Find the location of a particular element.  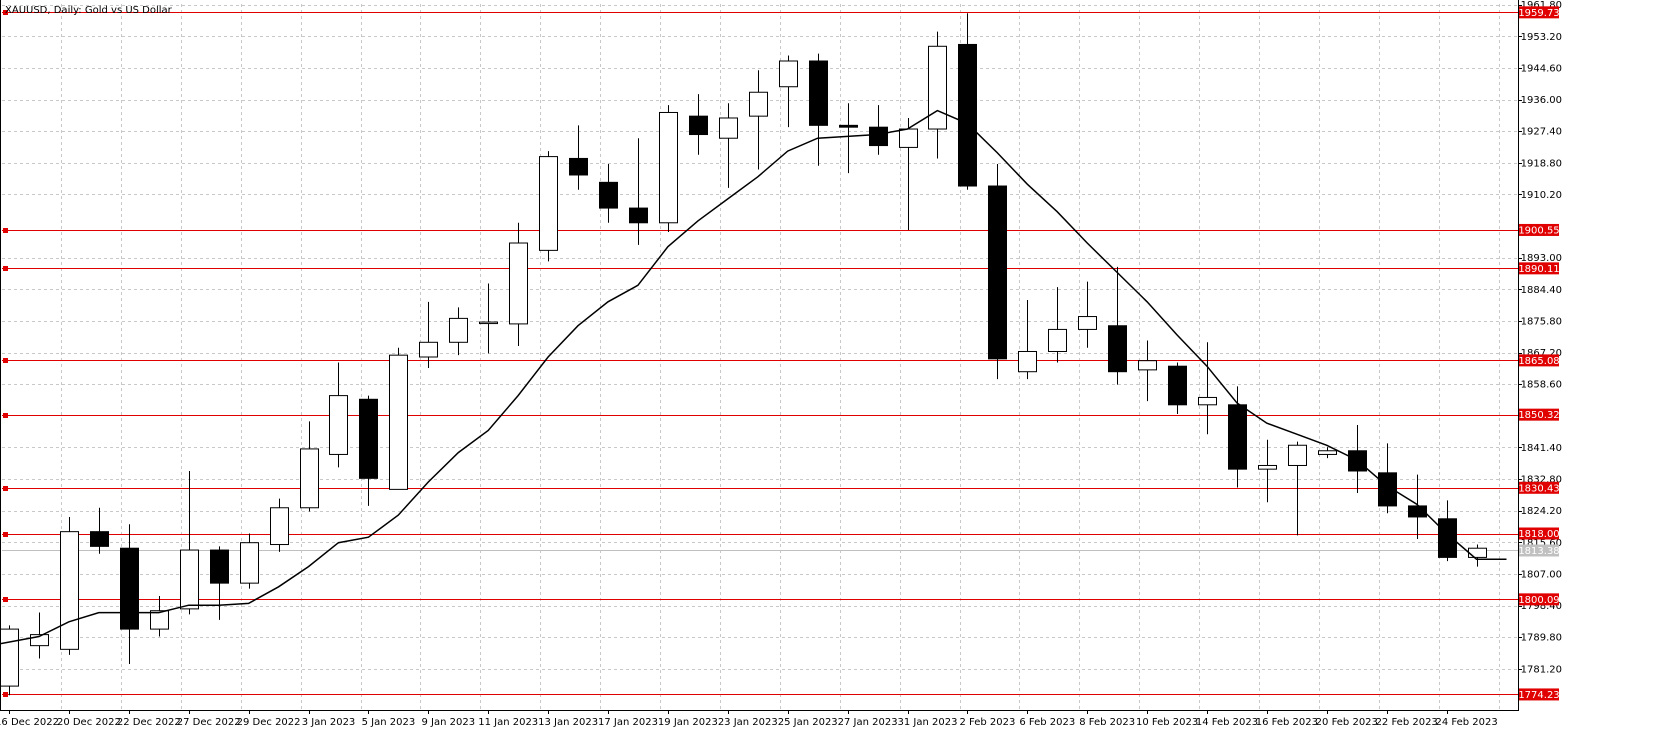

x-tick-label: 17 Jan 2023 is located at coordinates (628, 722).